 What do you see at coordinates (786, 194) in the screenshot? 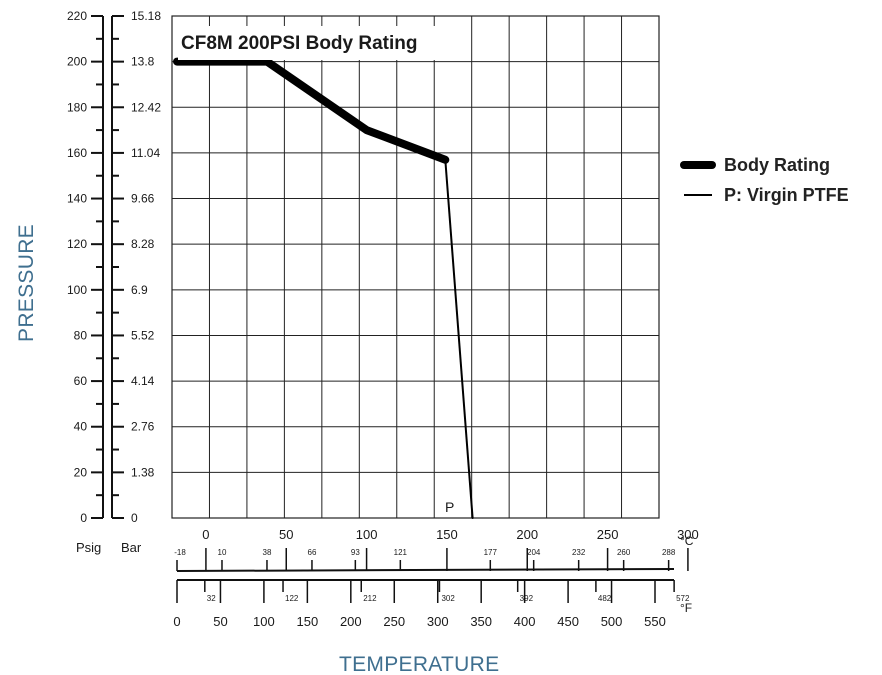
I see `legend-label-virgin-ptfe: P: Virgin PTFE` at bounding box center [786, 194].